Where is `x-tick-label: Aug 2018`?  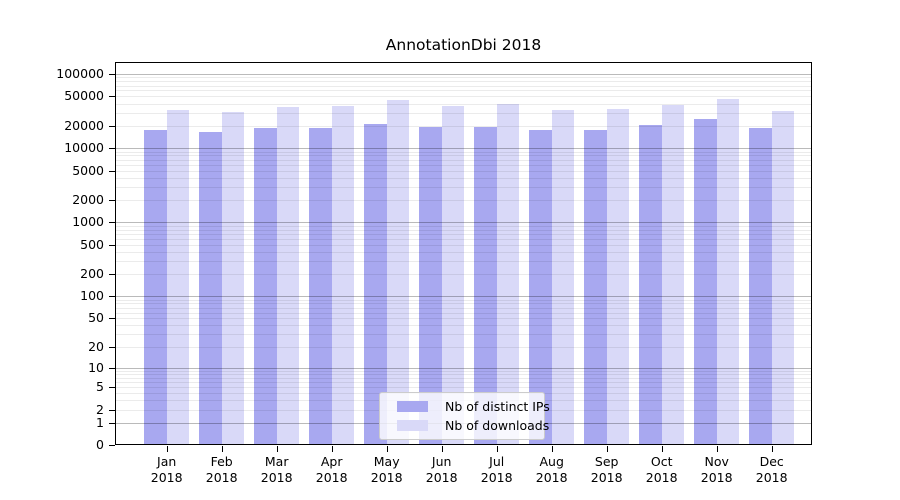
x-tick-label: Aug 2018 is located at coordinates (551, 469).